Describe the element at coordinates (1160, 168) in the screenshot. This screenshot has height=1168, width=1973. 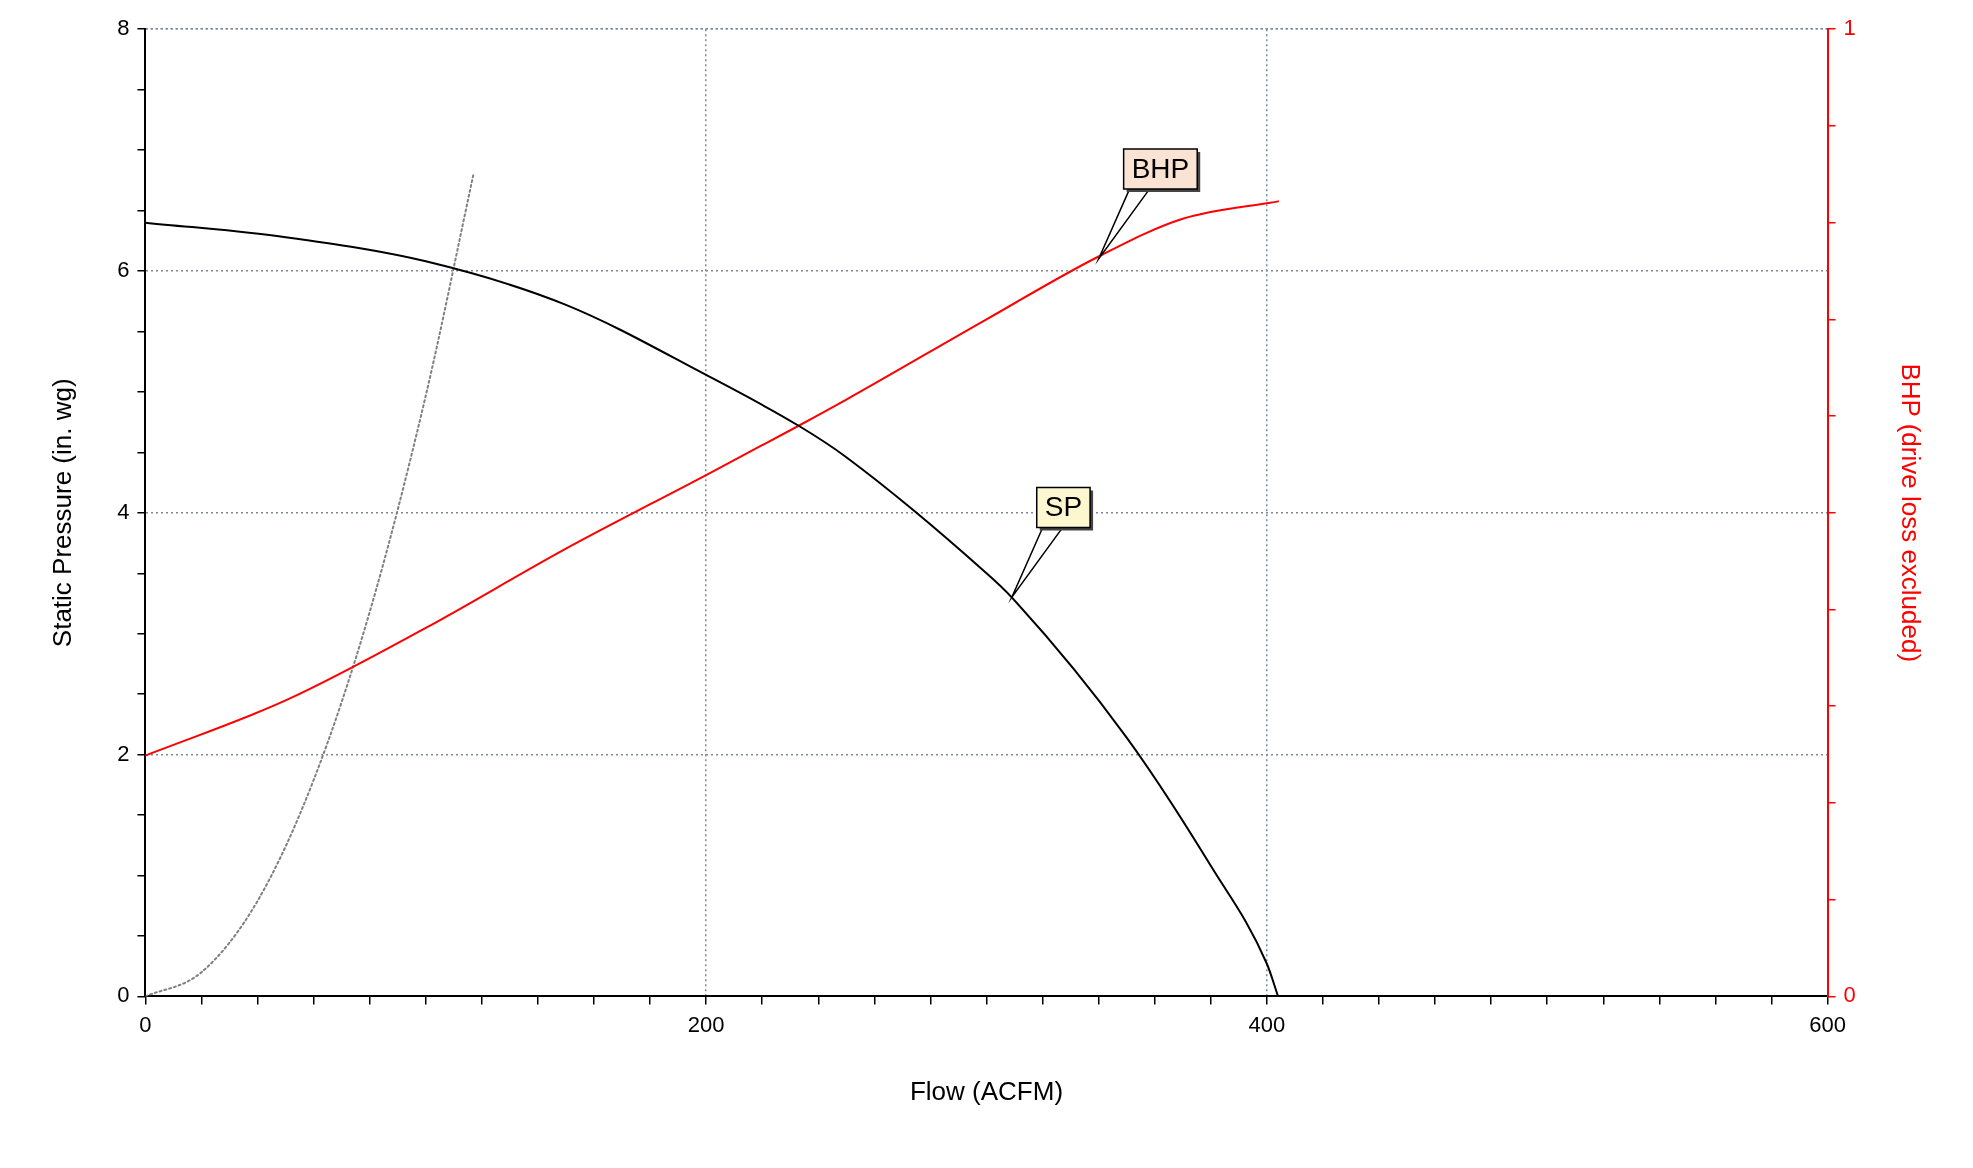
I see `annotation: BHP` at that location.